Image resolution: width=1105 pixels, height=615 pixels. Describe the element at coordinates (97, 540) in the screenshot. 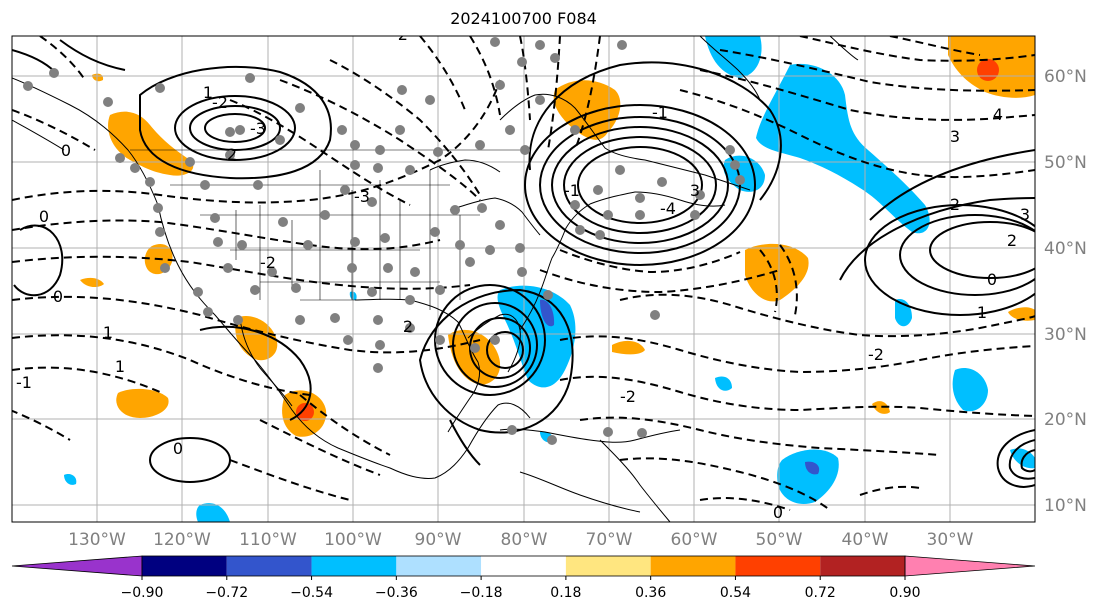

I see `lon-label: 130°W` at that location.